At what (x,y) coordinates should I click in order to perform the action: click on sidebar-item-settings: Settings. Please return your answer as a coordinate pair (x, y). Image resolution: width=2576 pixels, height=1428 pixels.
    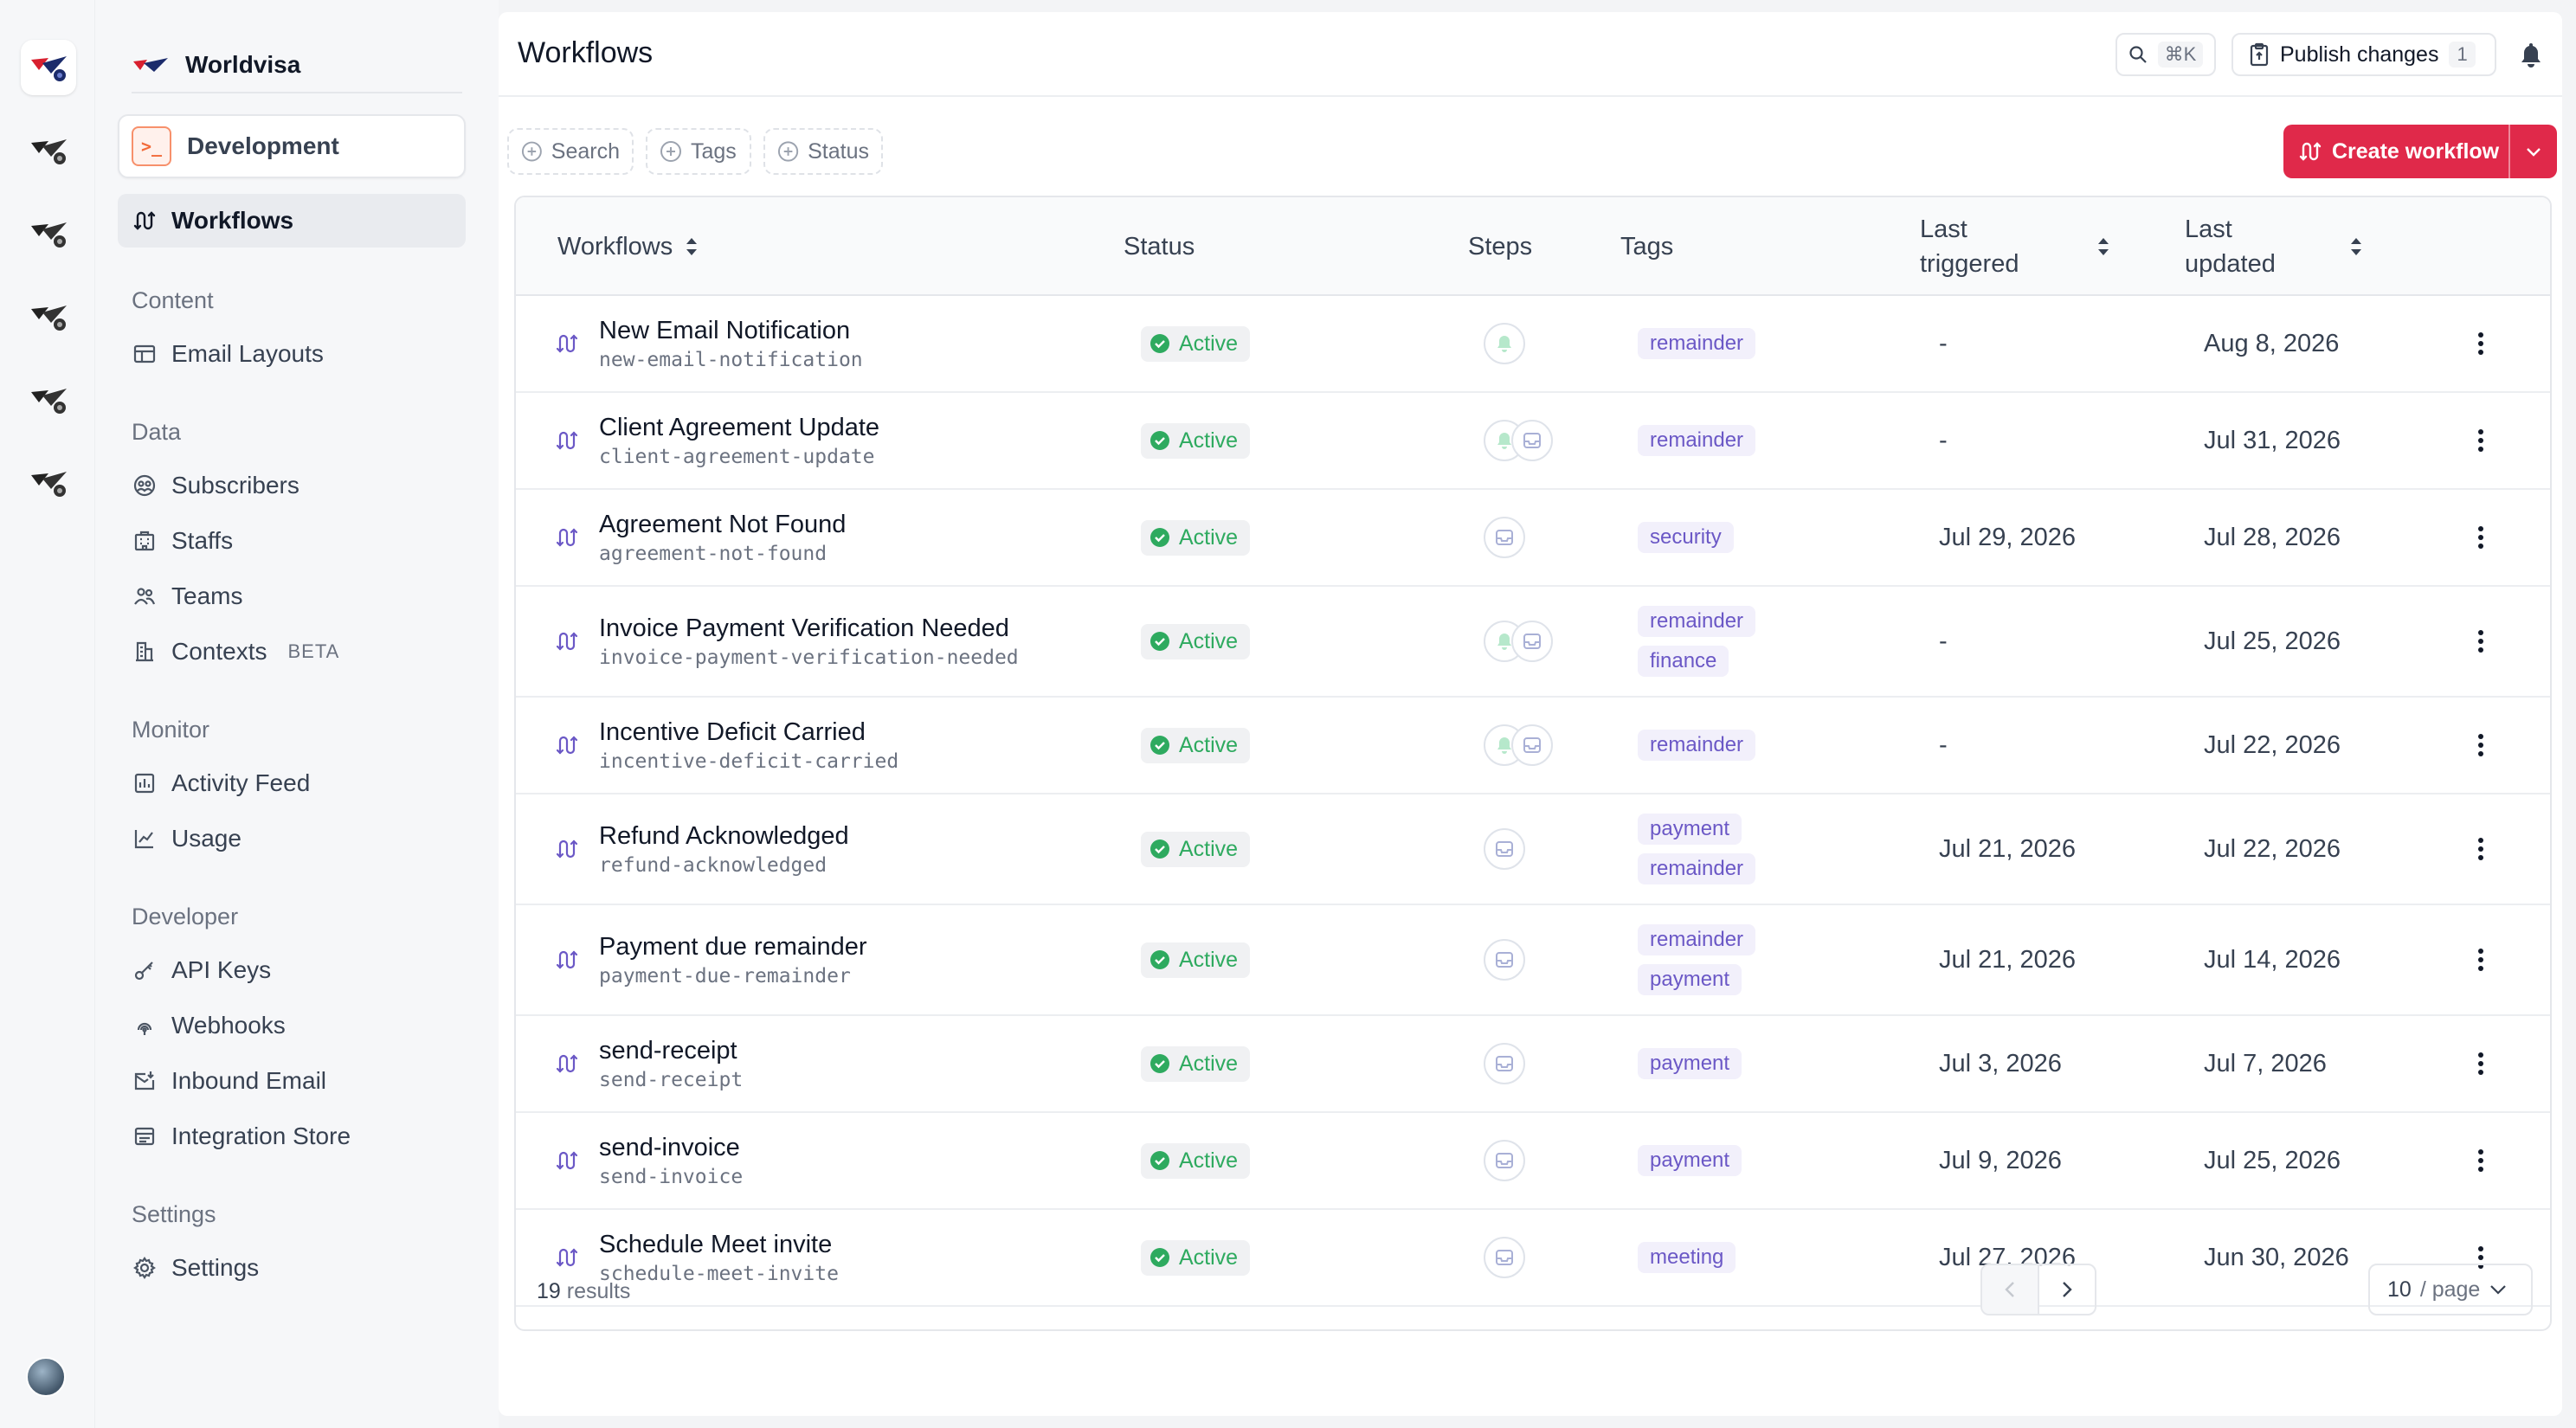
    Looking at the image, I should click on (292, 1268).